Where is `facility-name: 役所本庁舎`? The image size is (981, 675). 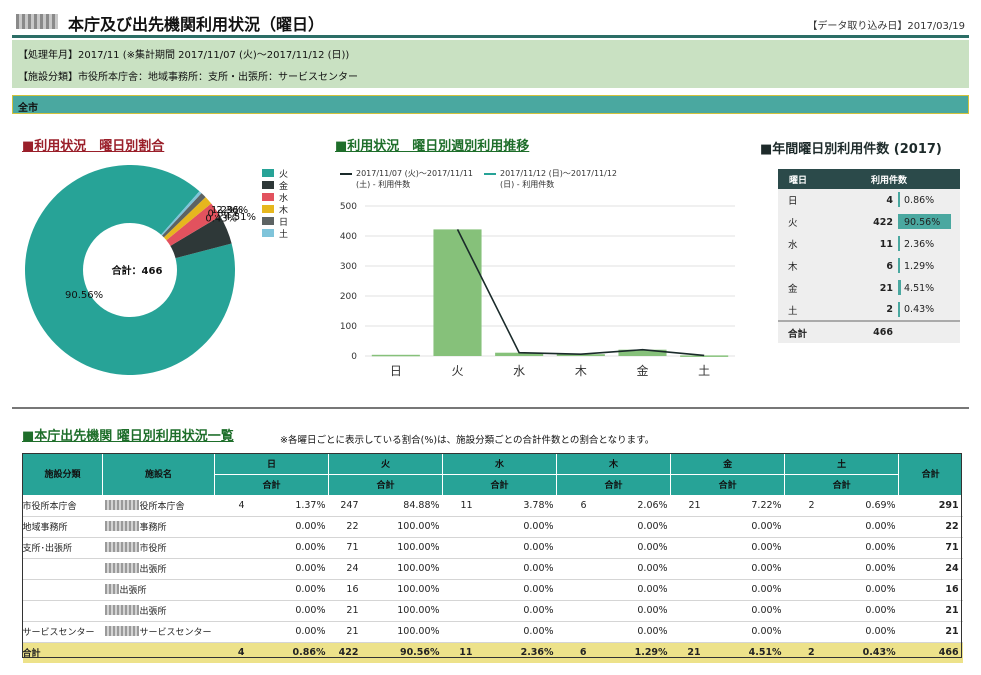 facility-name: 役所本庁舎 is located at coordinates (162, 507).